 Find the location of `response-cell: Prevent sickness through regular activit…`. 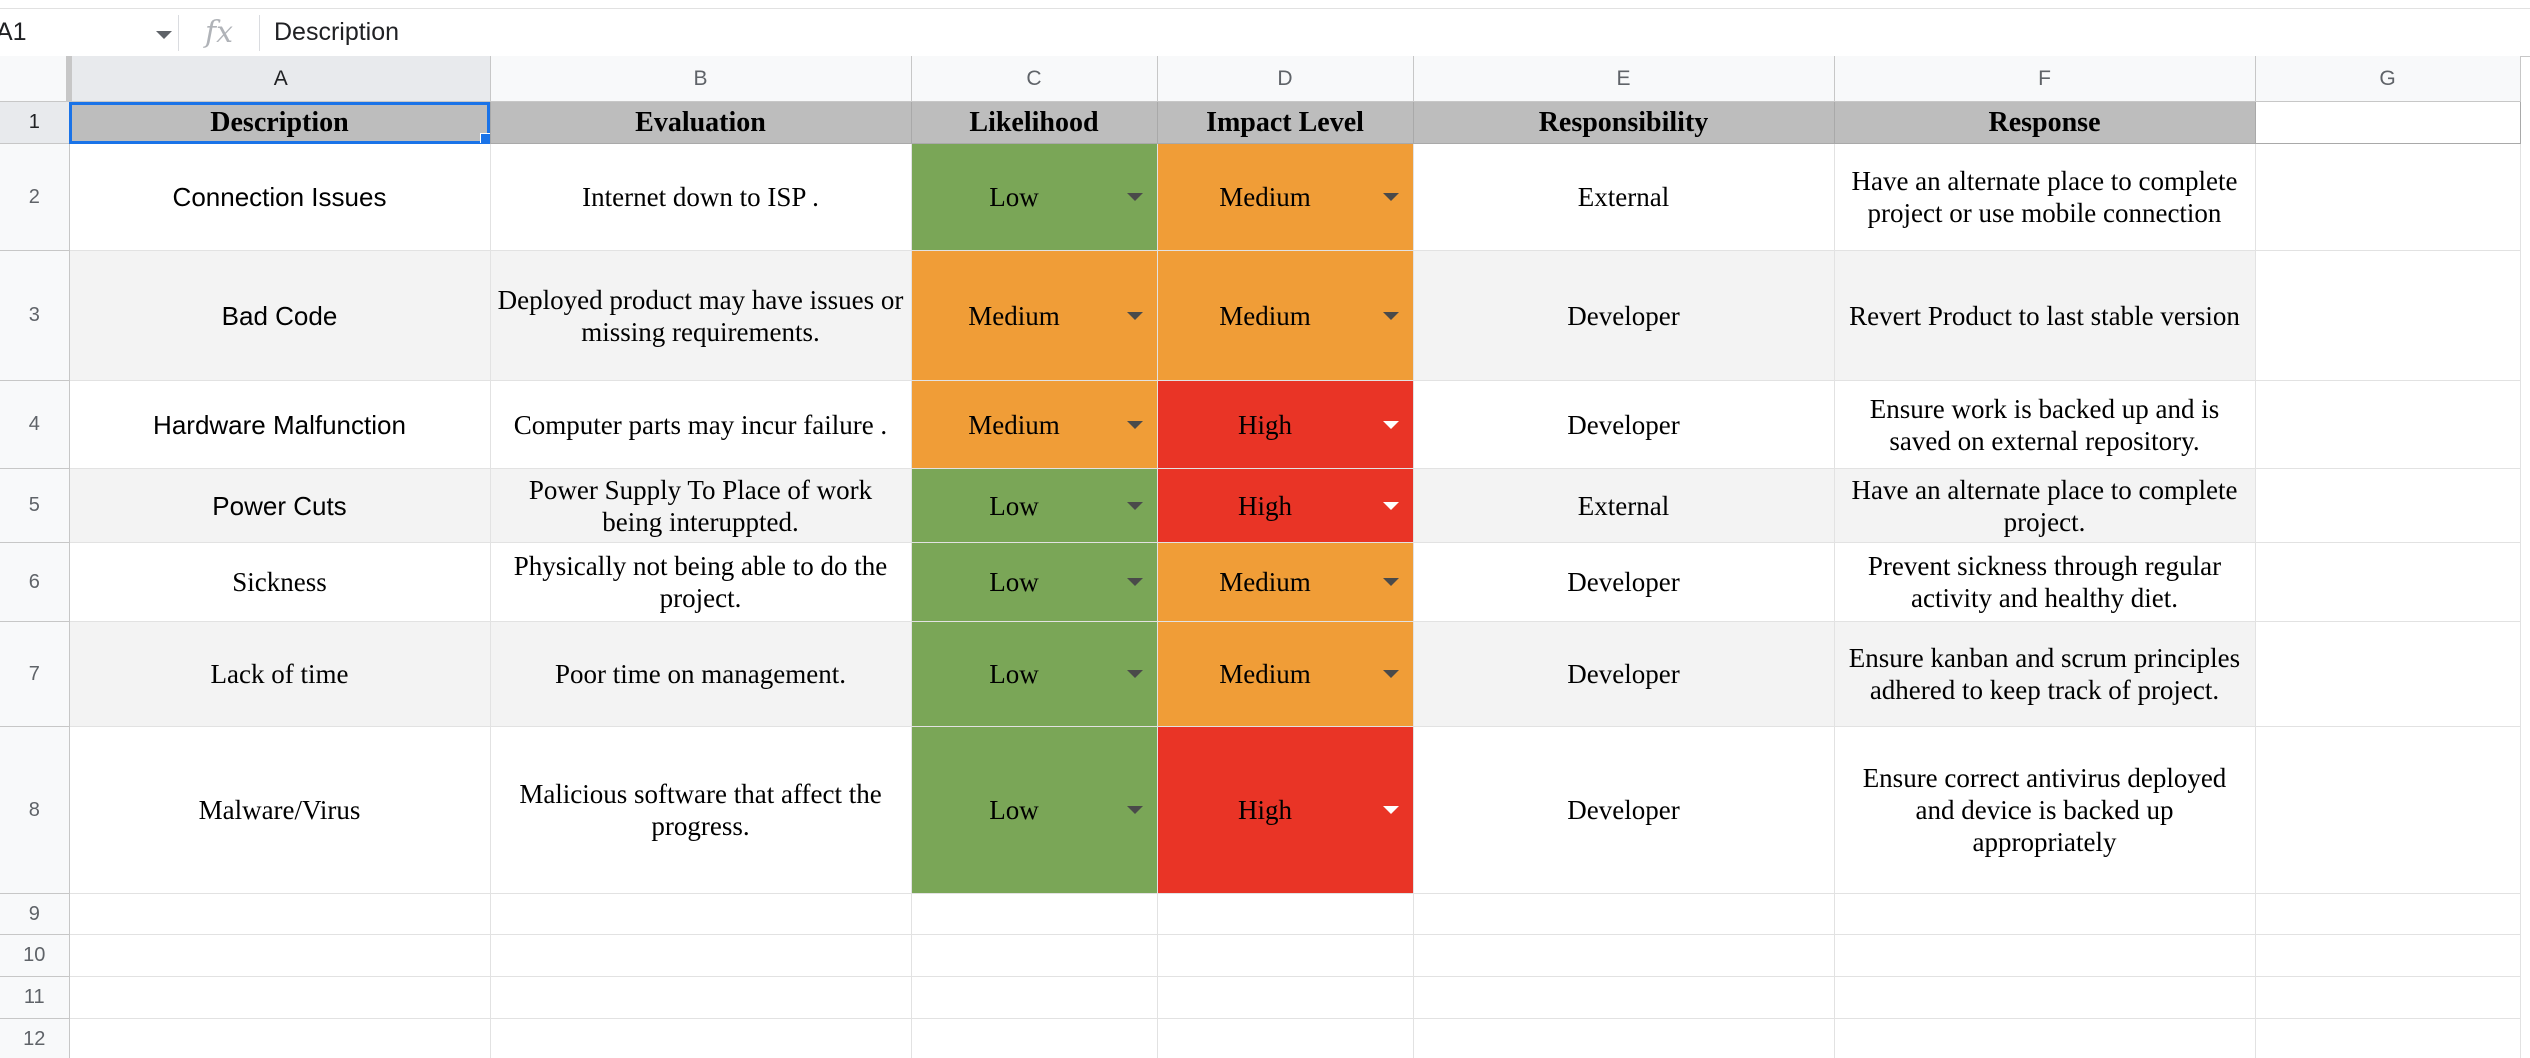

response-cell: Prevent sickness through regular activit… is located at coordinates (2045, 582).